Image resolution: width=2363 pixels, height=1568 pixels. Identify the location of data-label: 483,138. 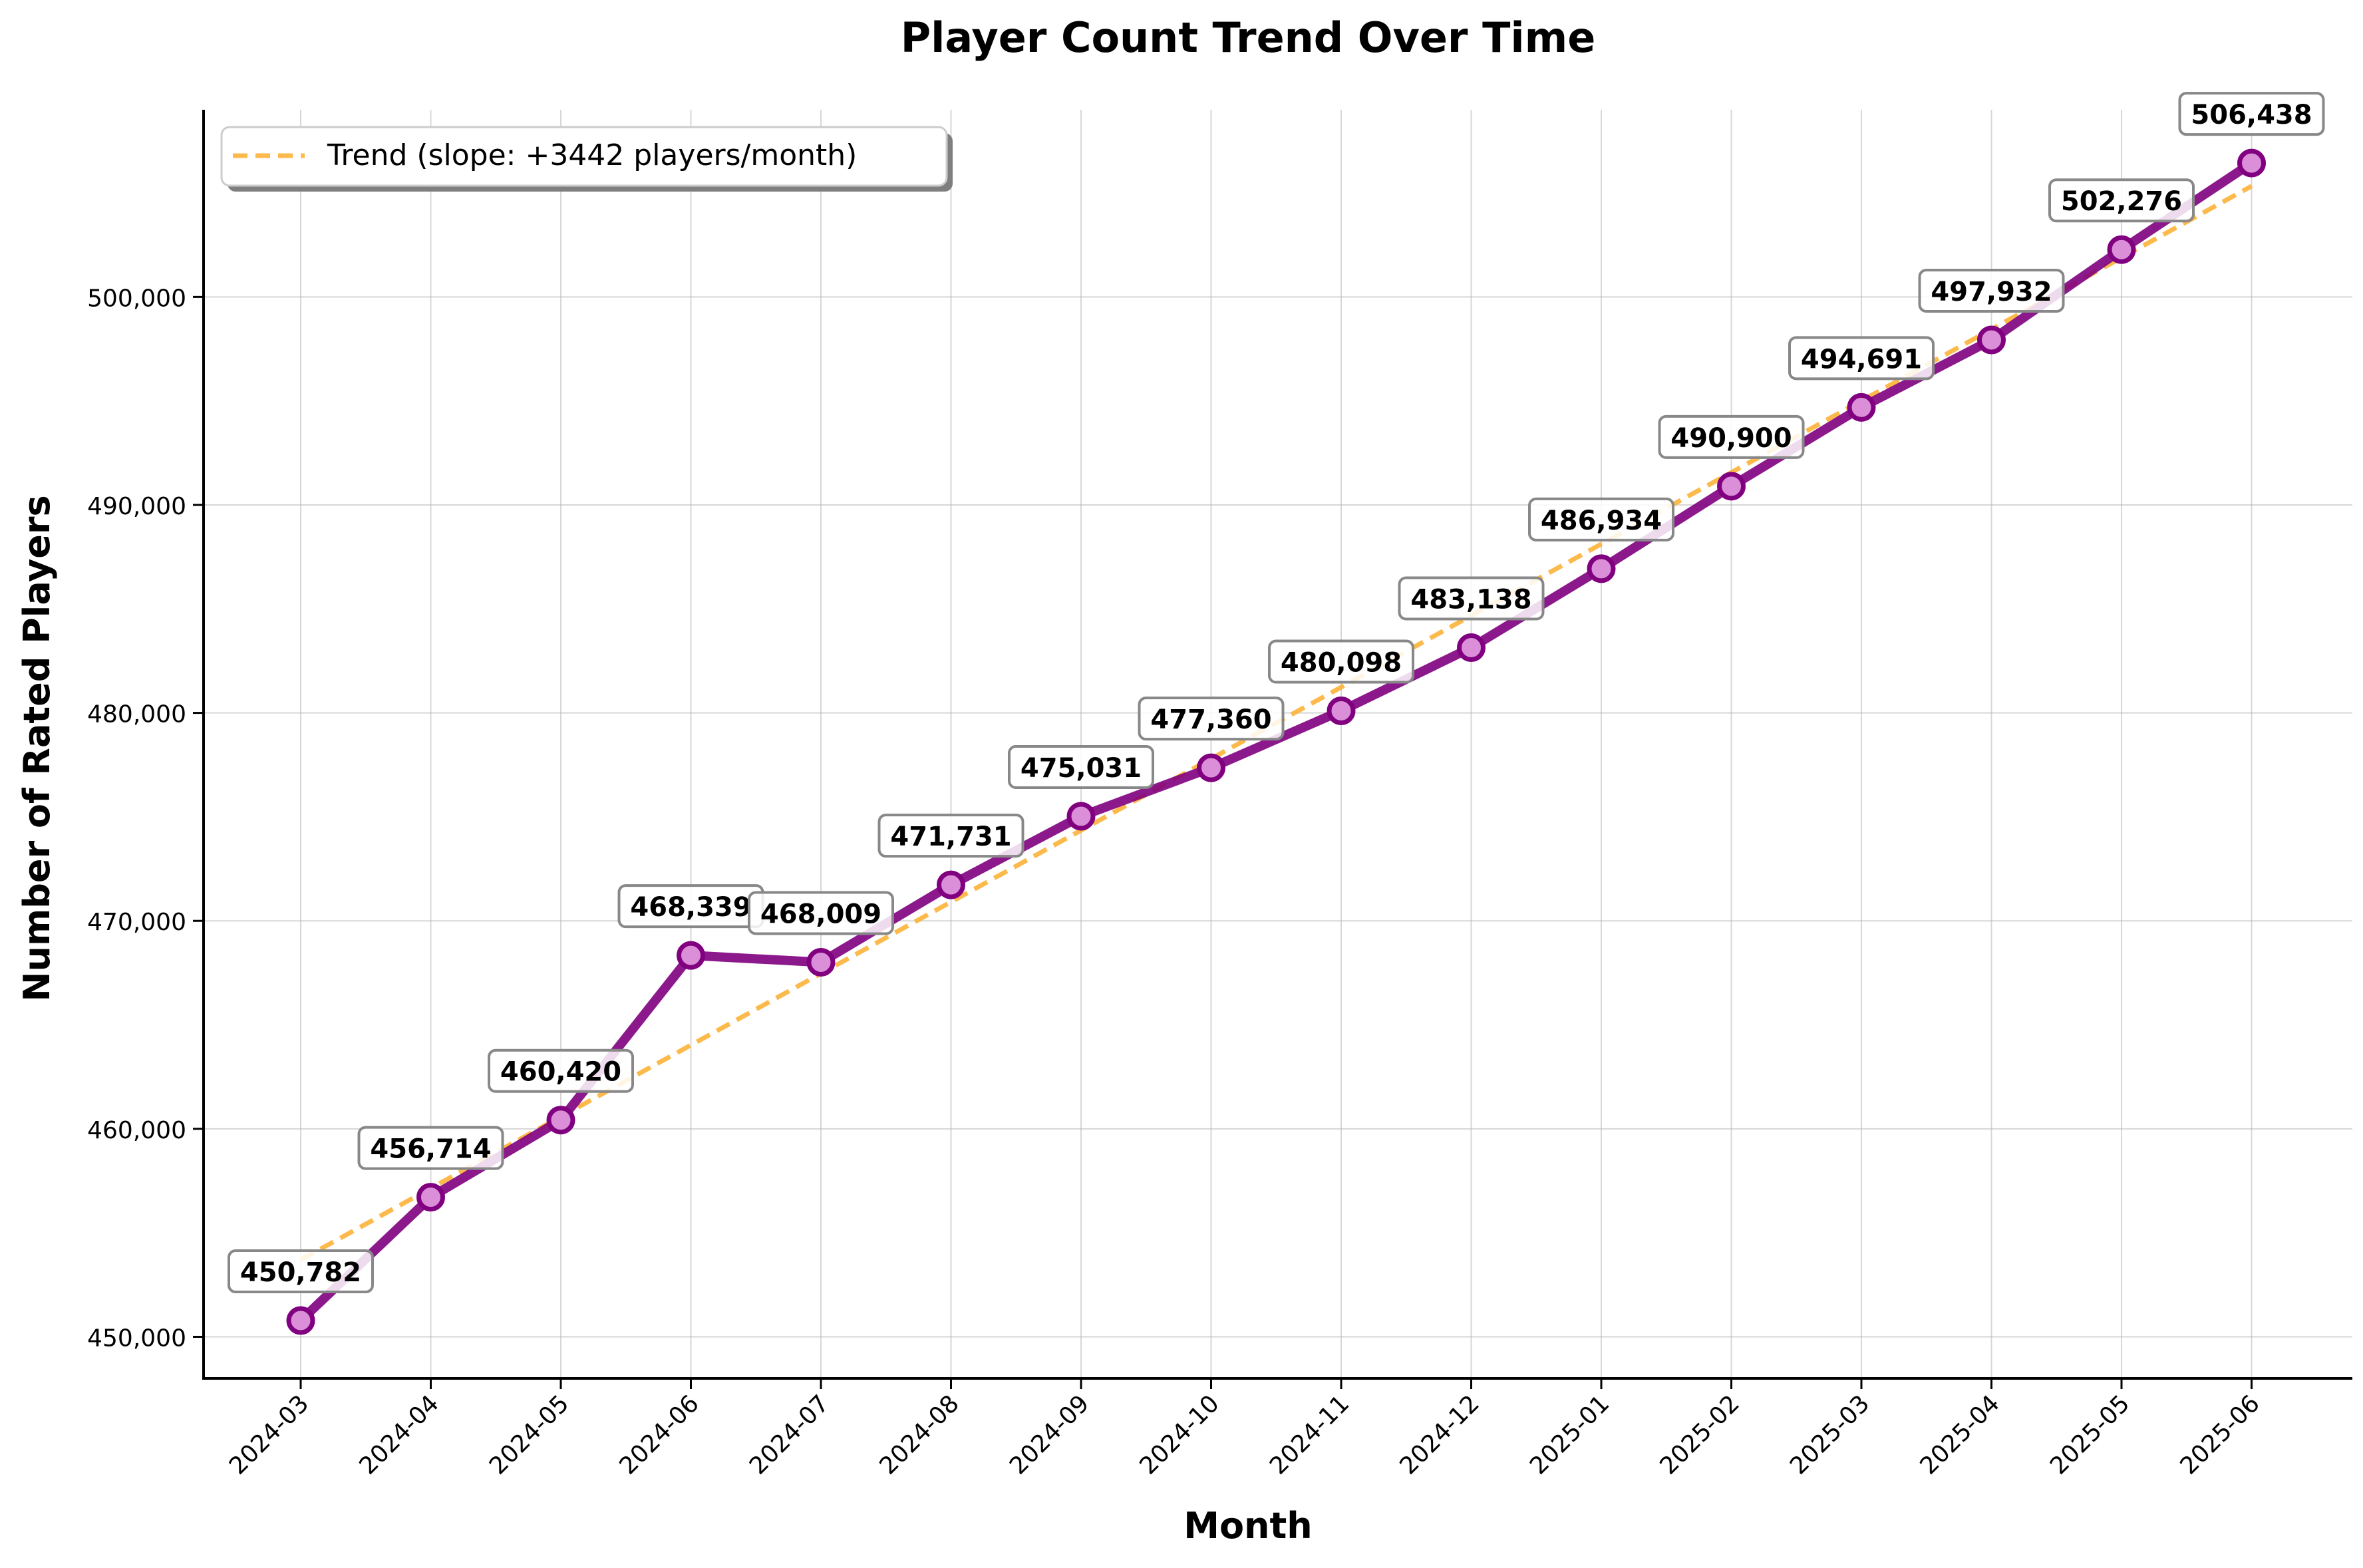
(1471, 598).